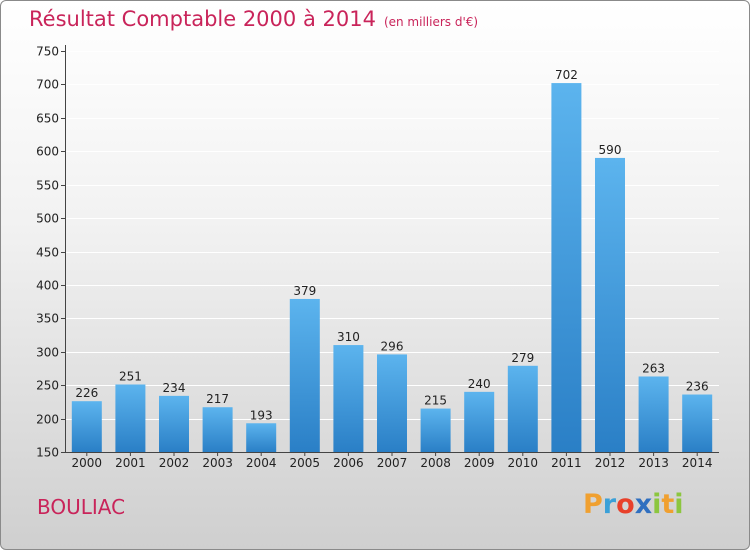  Describe the element at coordinates (47, 353) in the screenshot. I see `y-tick-label: 300` at that location.